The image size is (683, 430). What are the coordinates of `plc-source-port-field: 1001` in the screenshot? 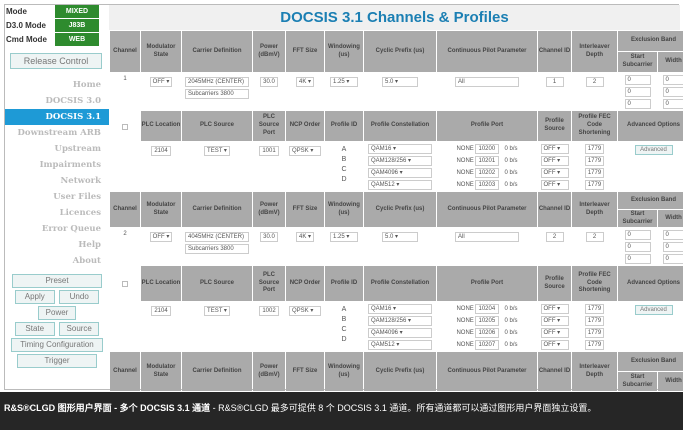 It's located at (269, 151).